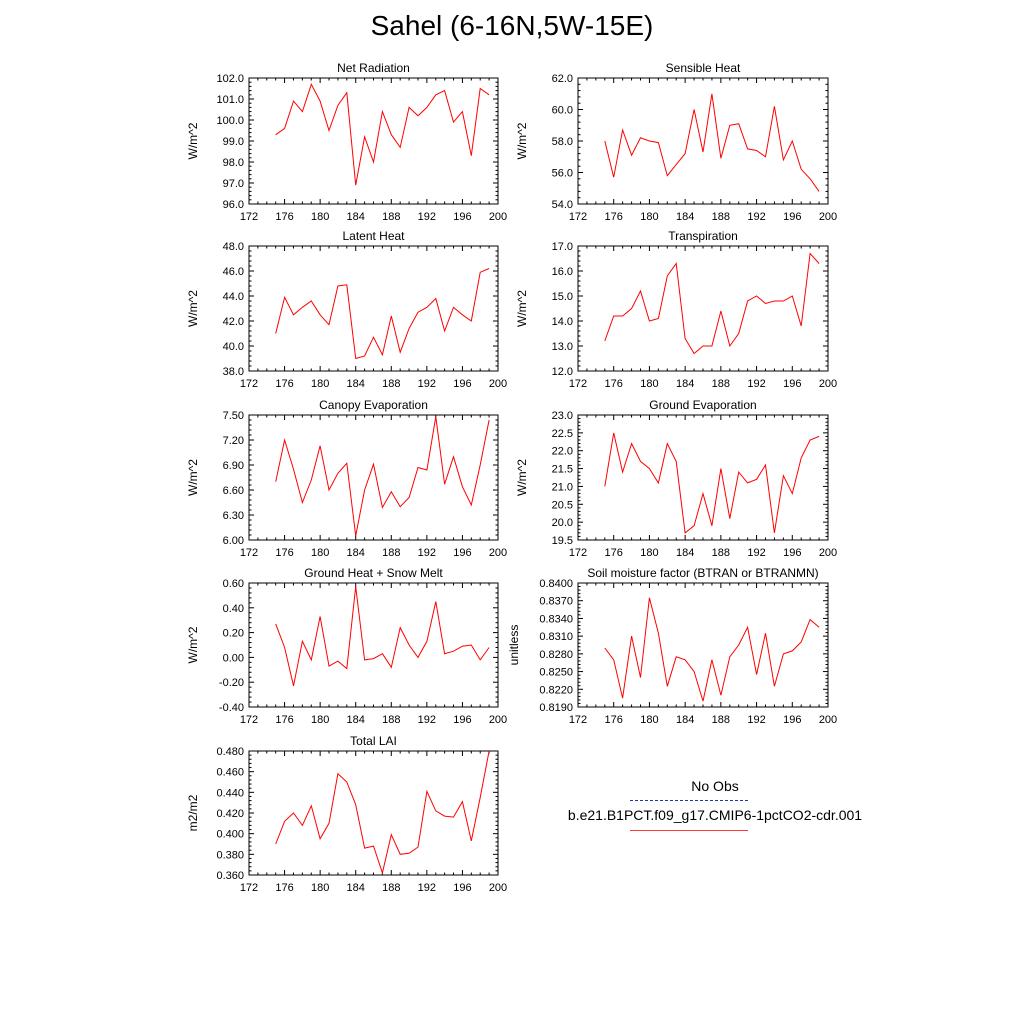 Image resolution: width=1024 pixels, height=1024 pixels. I want to click on y-tick-label: 0.40, so click(233, 609).